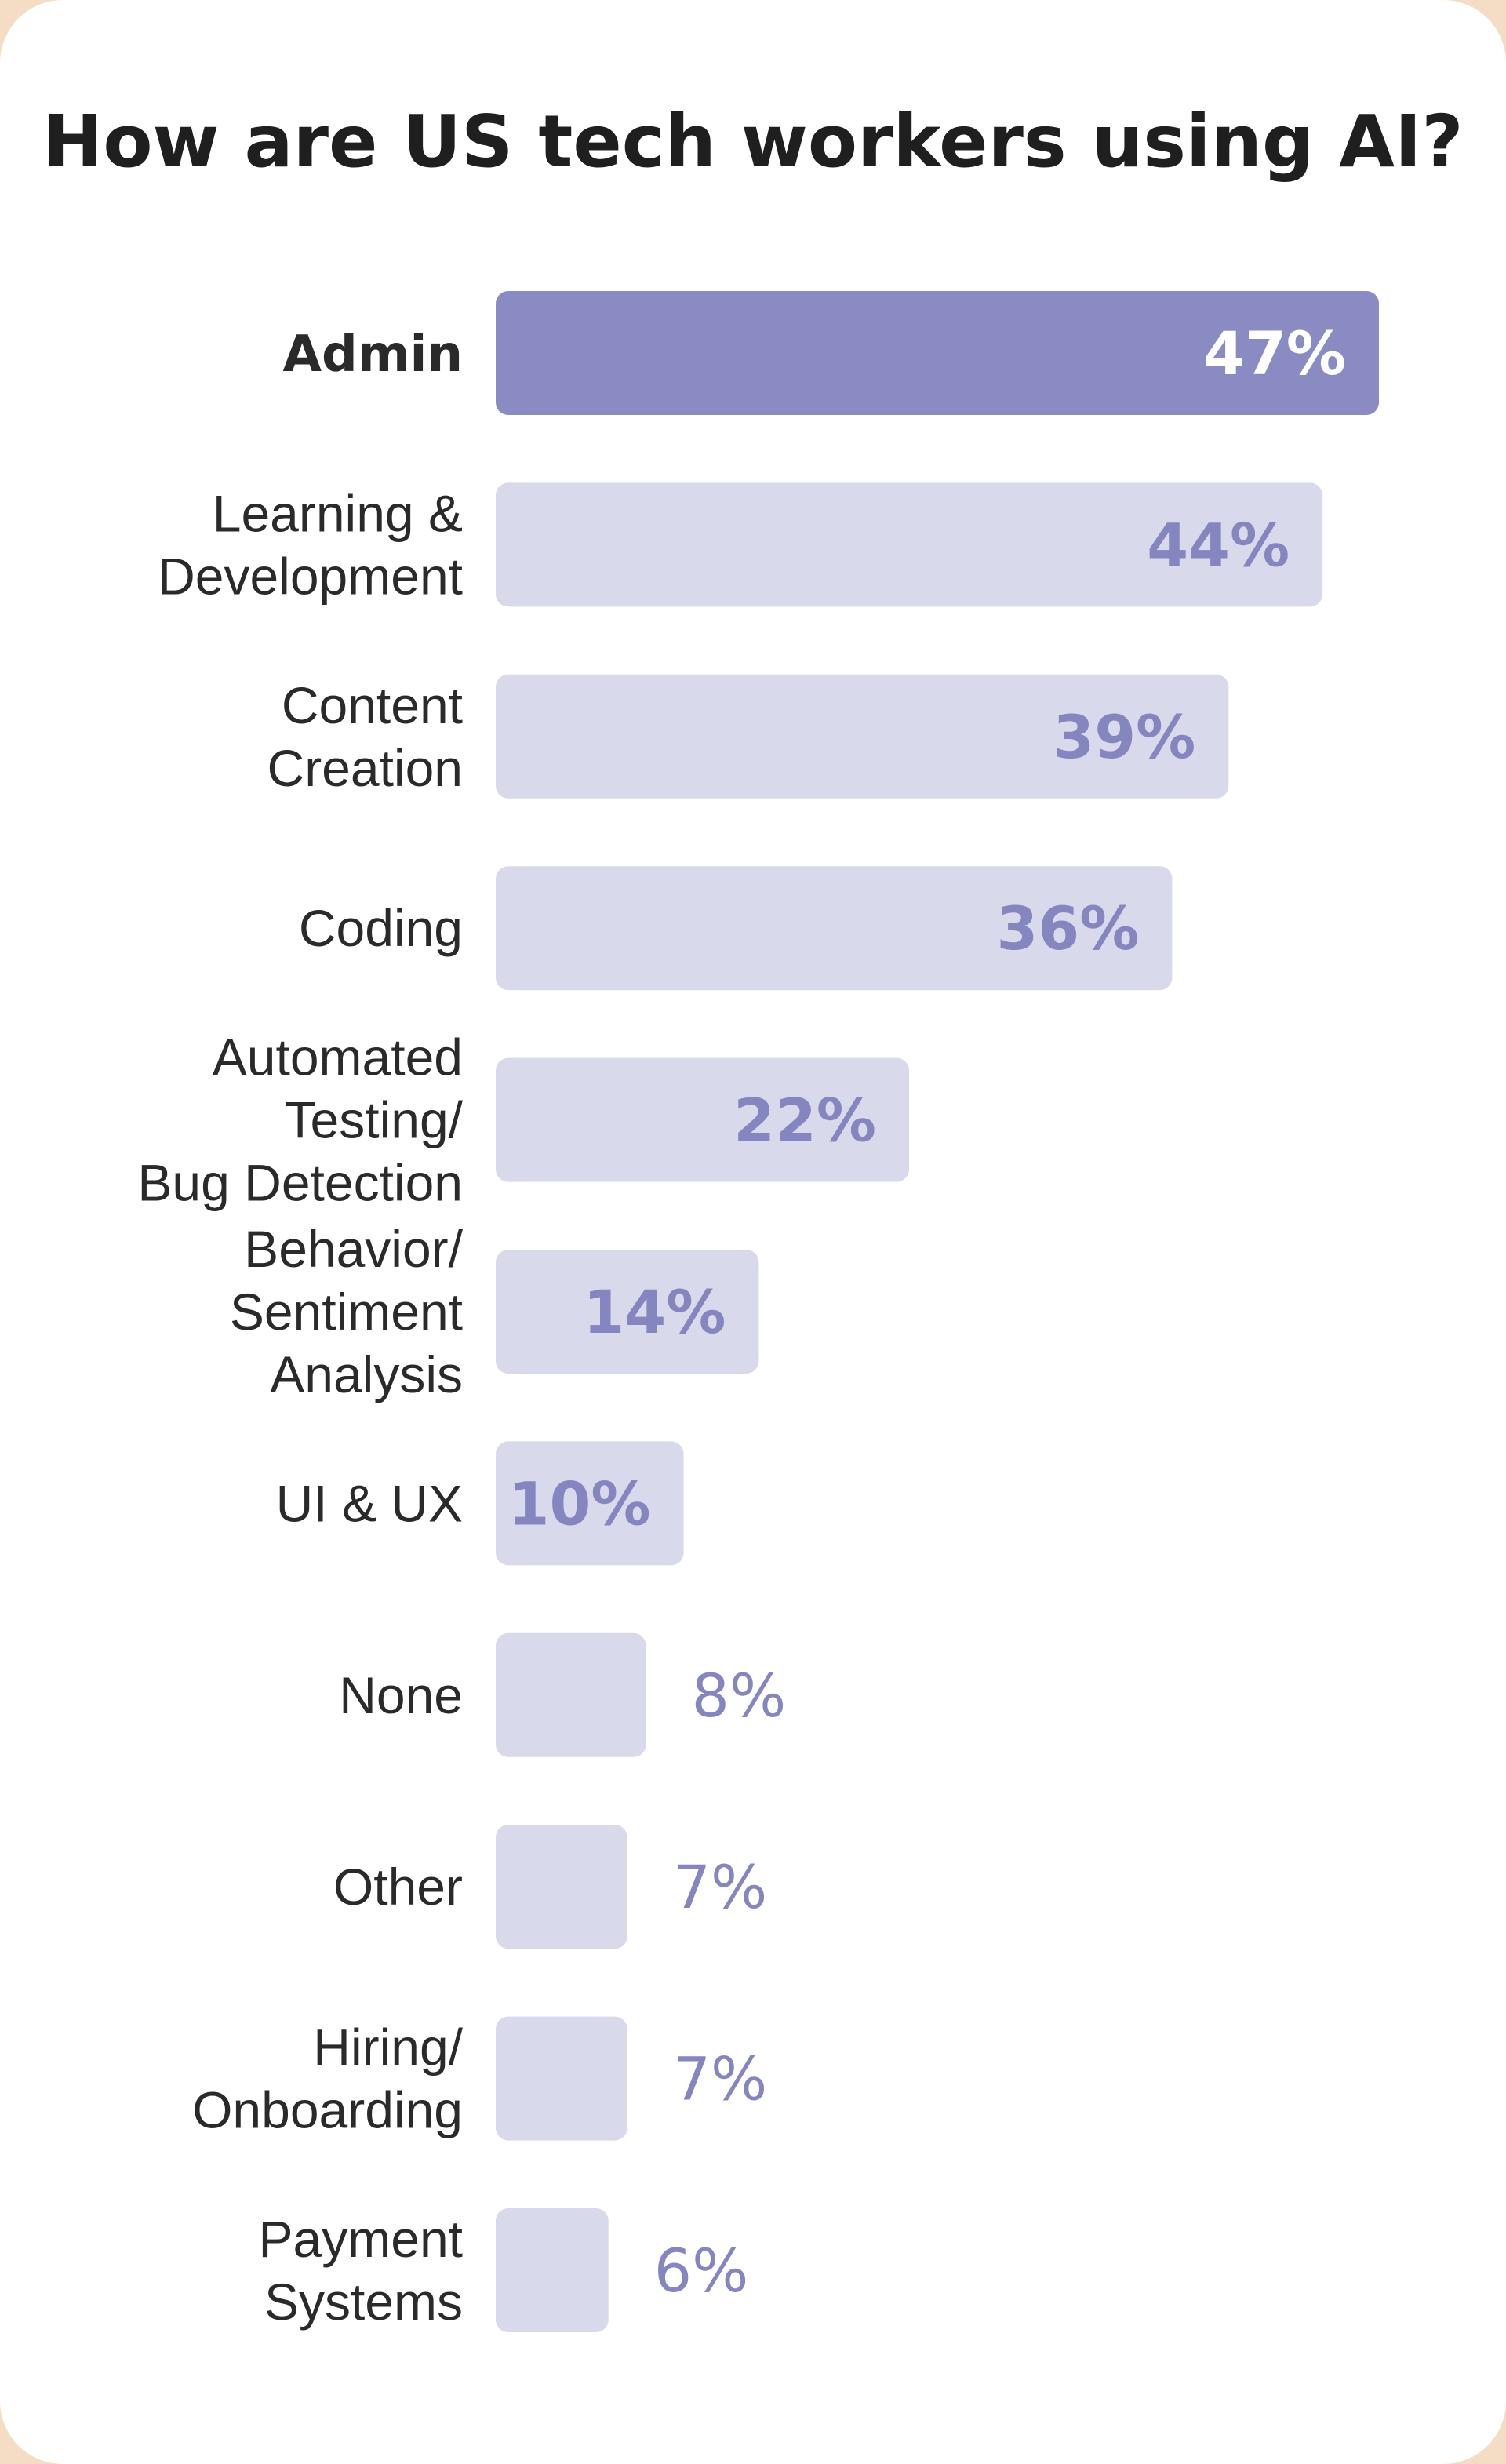 This screenshot has width=1506, height=2464. Describe the element at coordinates (327, 2110) in the screenshot. I see `category-label-9-line-1: Onboarding` at that location.